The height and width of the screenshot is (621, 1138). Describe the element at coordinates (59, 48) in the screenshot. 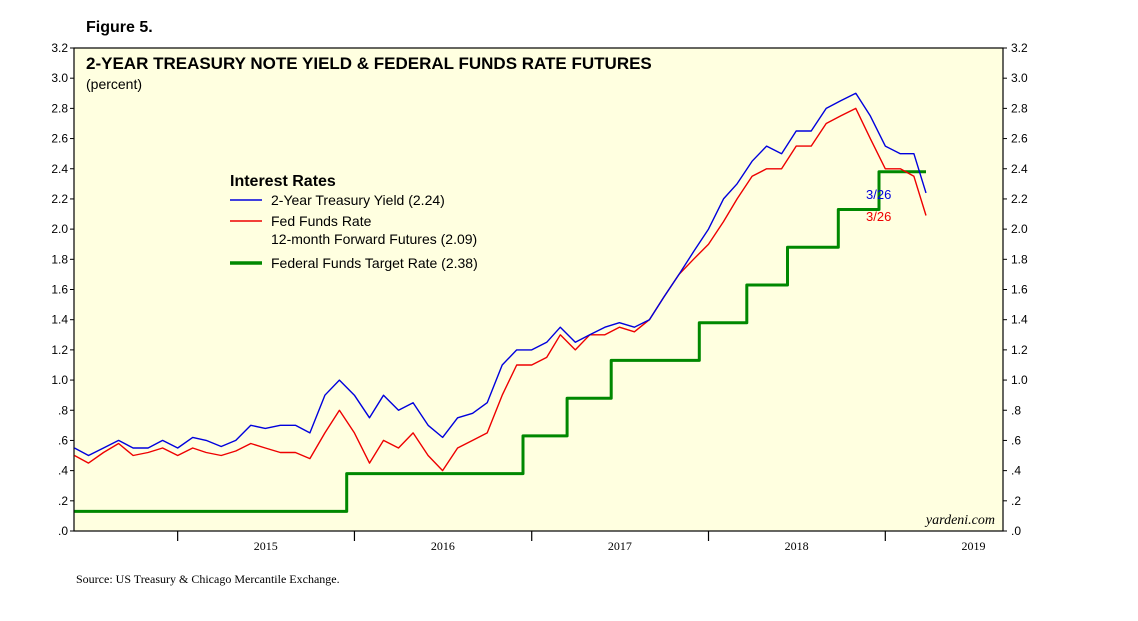

I see `y-tick-label-left: 3.2` at that location.